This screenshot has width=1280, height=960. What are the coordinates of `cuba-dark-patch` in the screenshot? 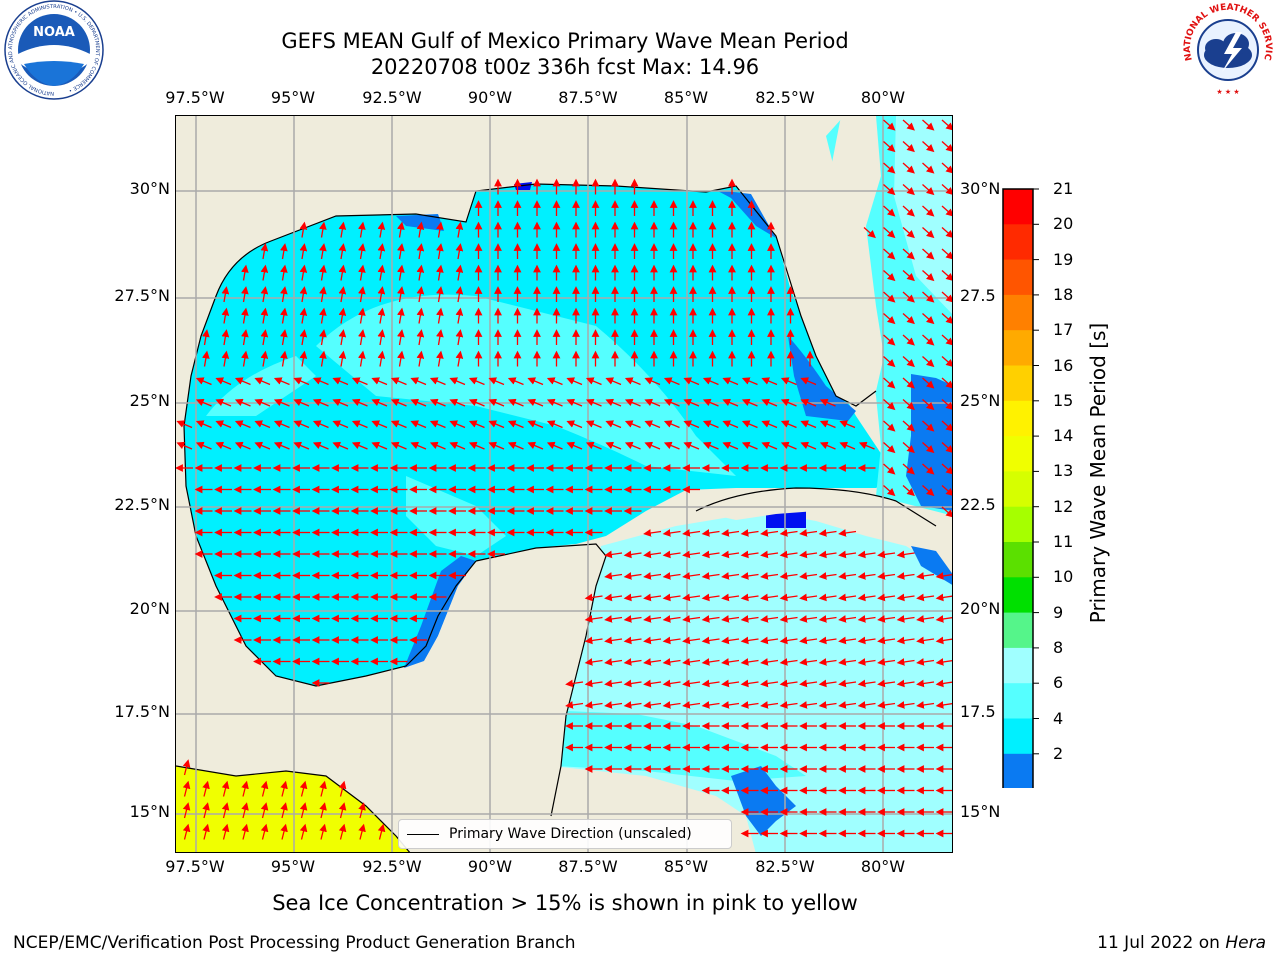 It's located at (786, 519).